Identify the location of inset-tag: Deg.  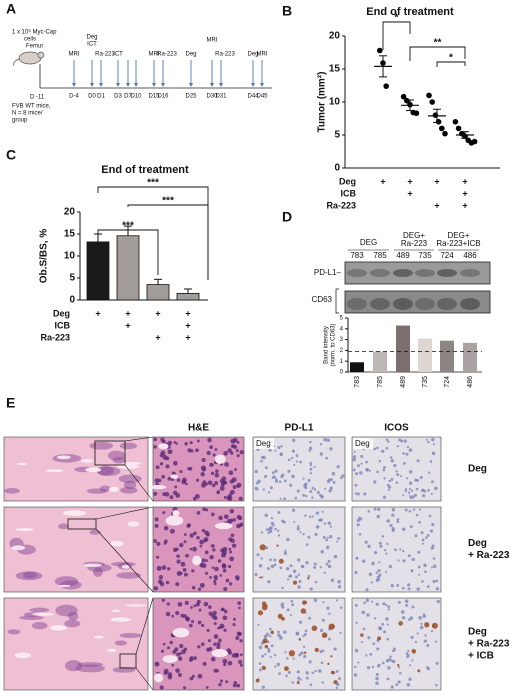
(362, 443).